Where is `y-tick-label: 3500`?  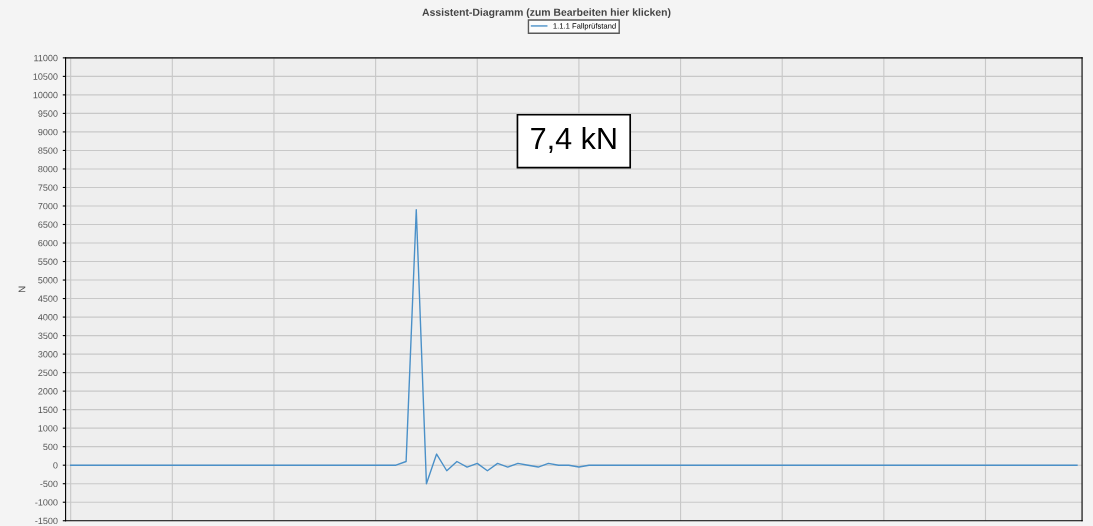 y-tick-label: 3500 is located at coordinates (48, 335).